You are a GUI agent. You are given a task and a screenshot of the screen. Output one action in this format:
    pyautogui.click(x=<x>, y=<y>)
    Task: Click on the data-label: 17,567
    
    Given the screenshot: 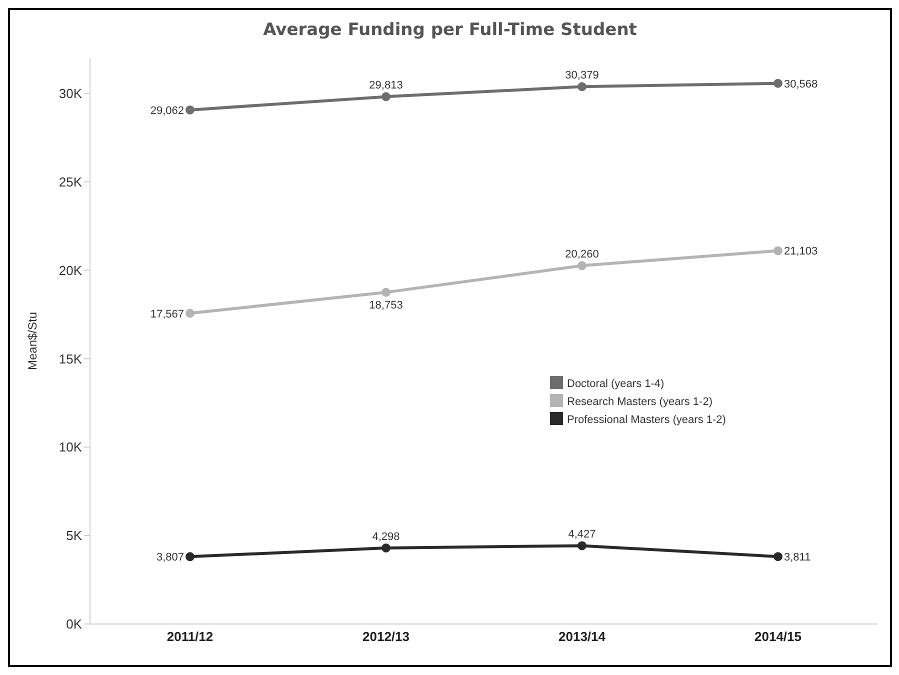 What is the action you would take?
    pyautogui.click(x=167, y=314)
    